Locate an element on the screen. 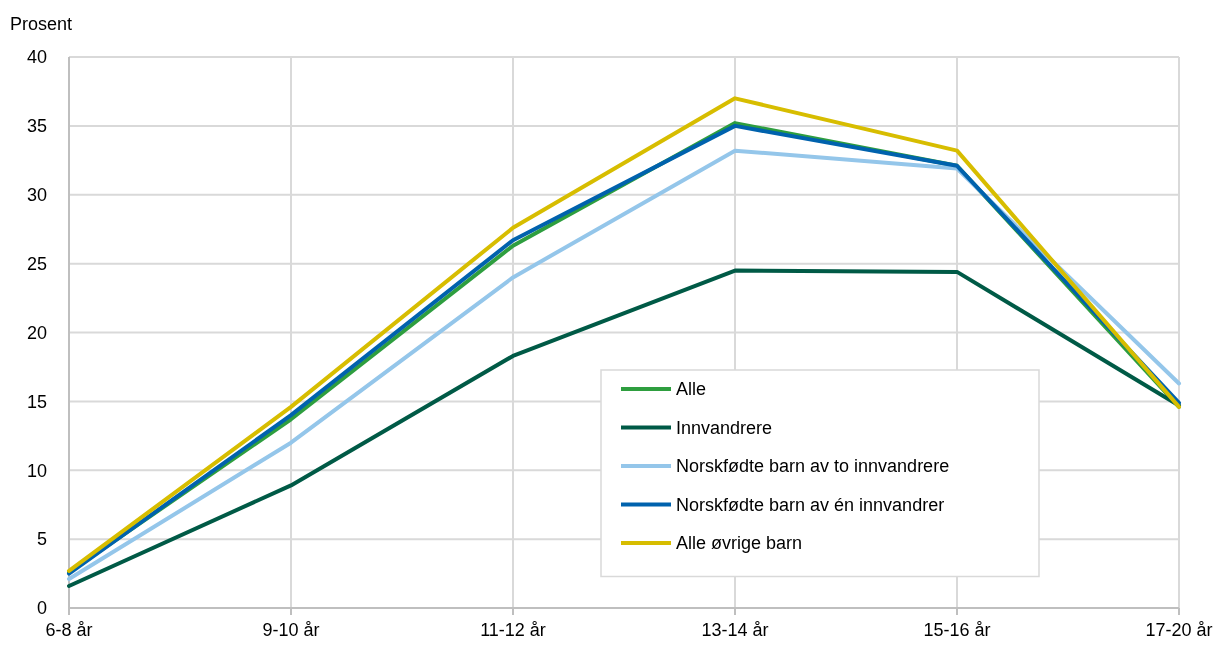 This screenshot has width=1224, height=648. x-tick-label: 6-8 år is located at coordinates (69, 630).